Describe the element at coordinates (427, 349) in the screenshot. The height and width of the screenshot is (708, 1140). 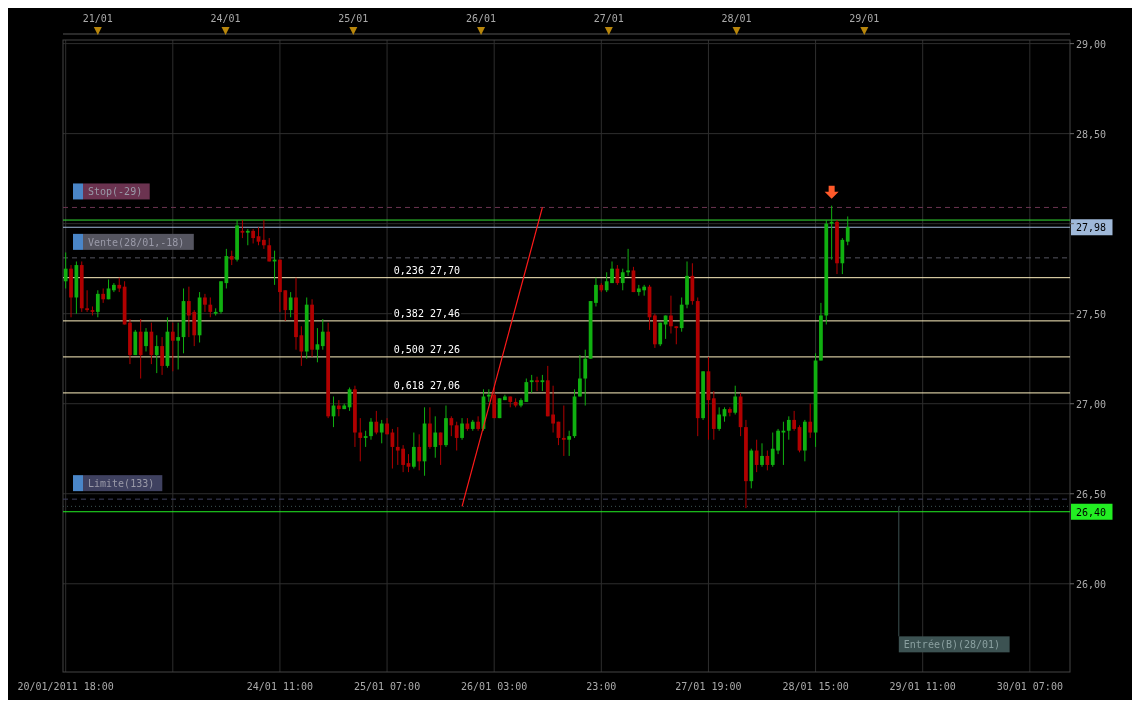
I see `annotation: 0,500 27,26` at that location.